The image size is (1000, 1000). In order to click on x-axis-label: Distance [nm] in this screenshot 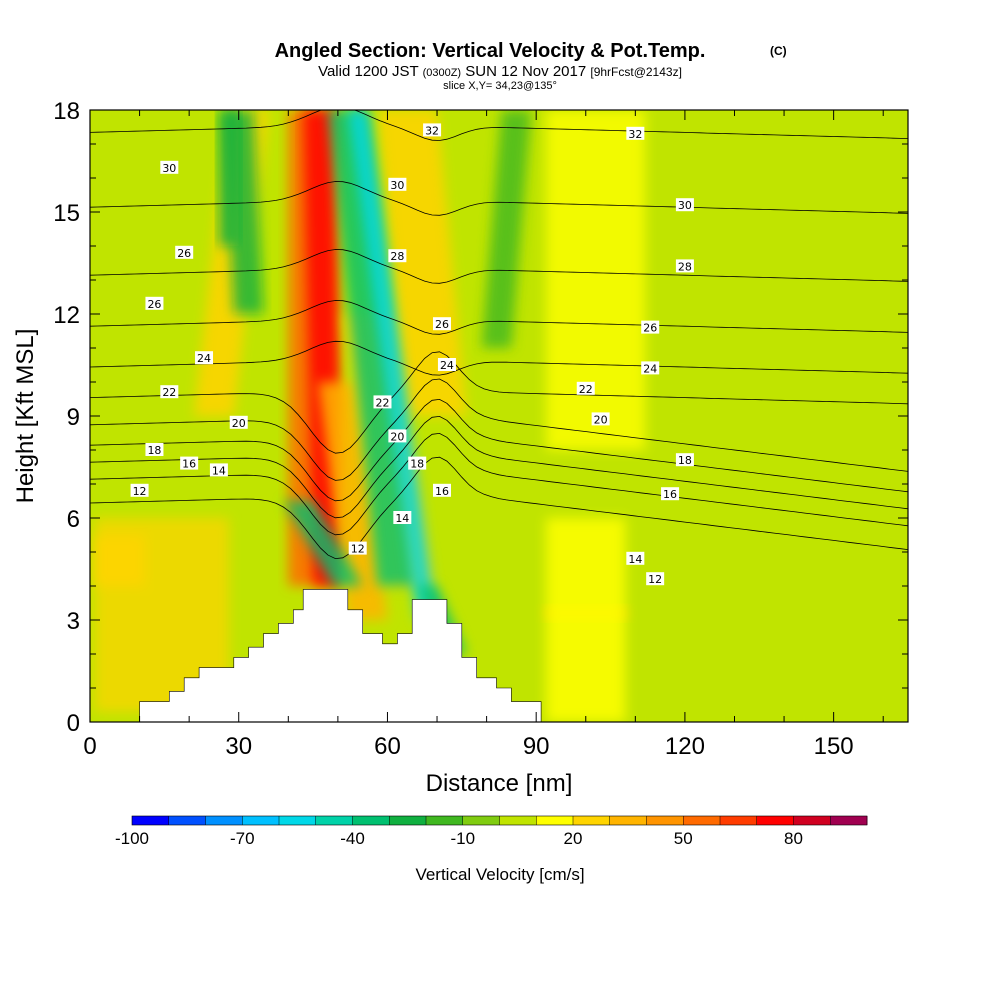, I will do `click(499, 783)`.